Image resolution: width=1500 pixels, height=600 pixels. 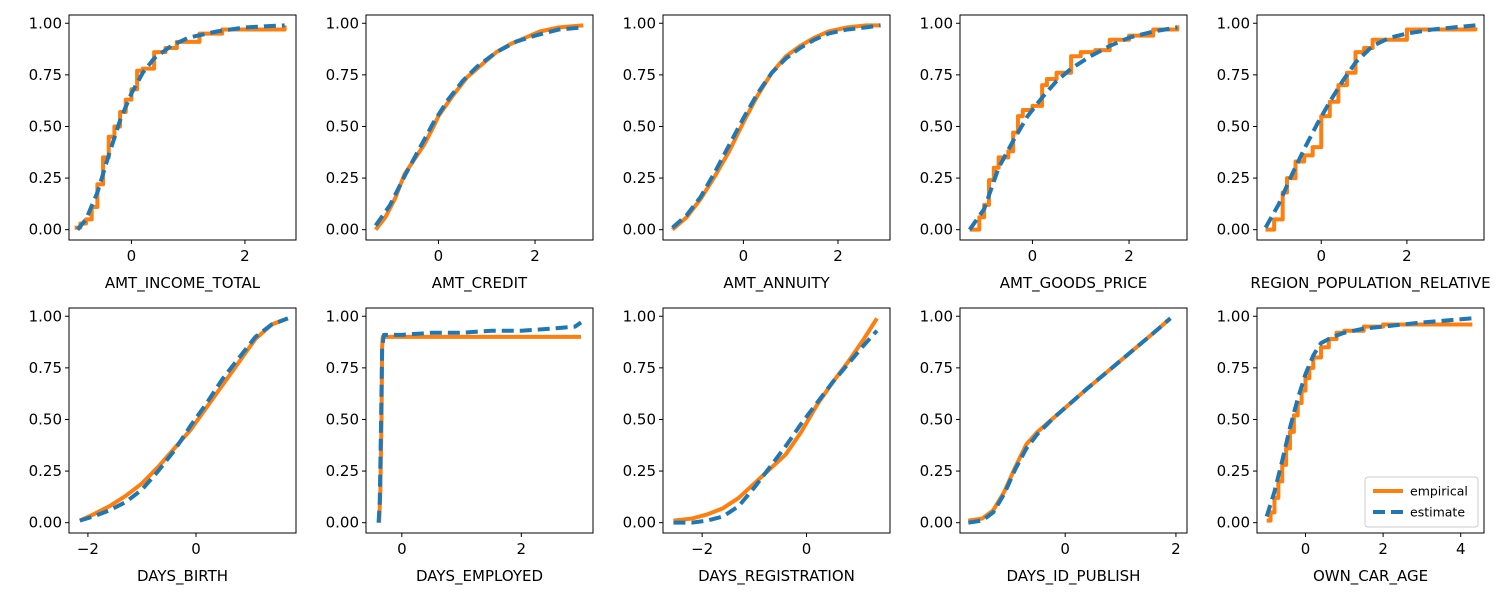 I want to click on subplot-days-registration: 0.00 0.25 0.50 0.75 1.00 −2 0 DAYS_REGISTRATION, so click(x=757, y=446).